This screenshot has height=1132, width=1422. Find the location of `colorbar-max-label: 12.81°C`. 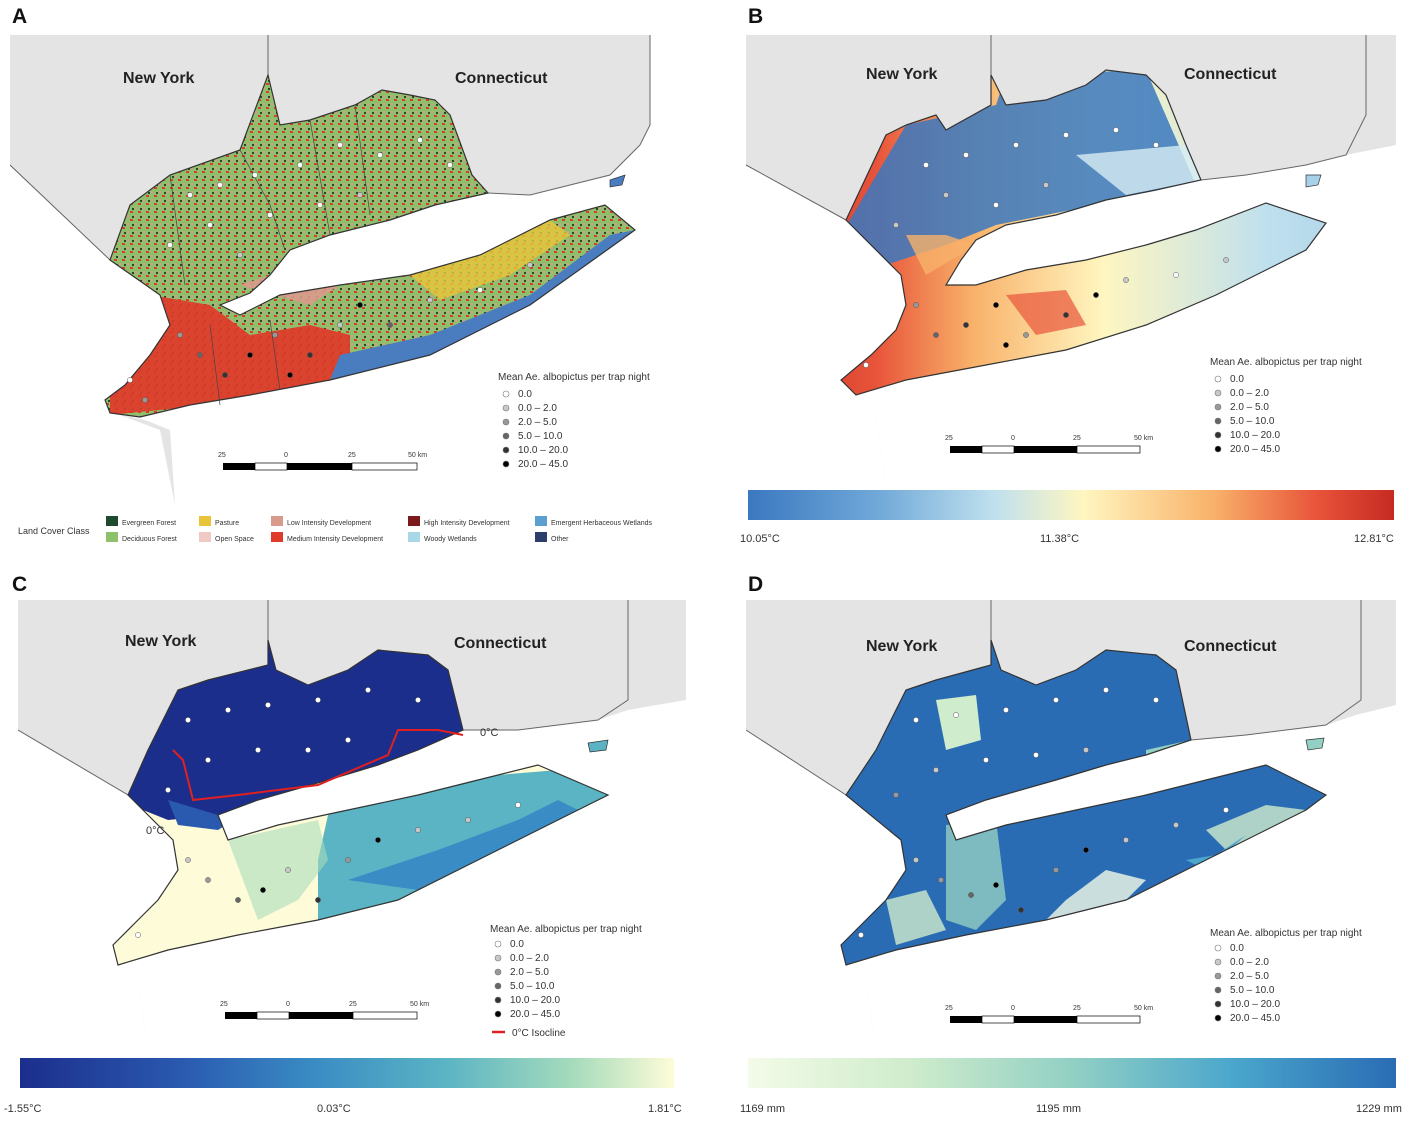

colorbar-max-label: 12.81°C is located at coordinates (1374, 539).